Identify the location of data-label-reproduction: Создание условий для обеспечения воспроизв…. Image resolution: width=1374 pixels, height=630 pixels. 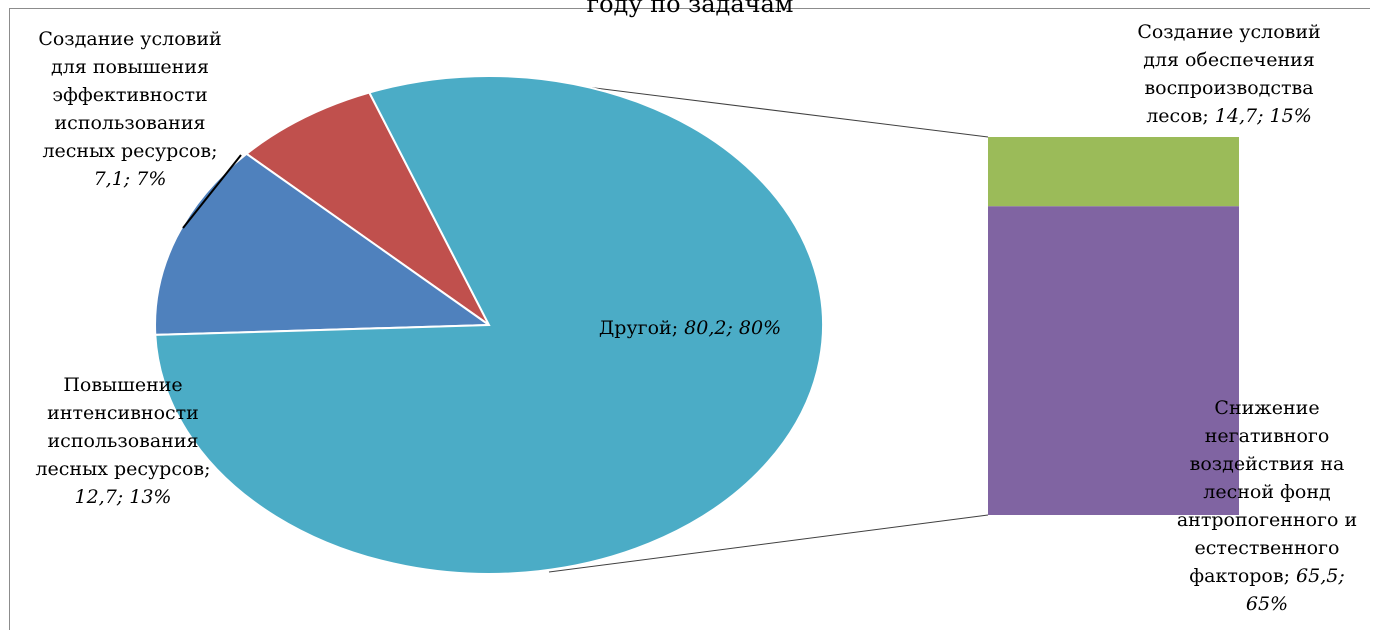
(1228, 74).